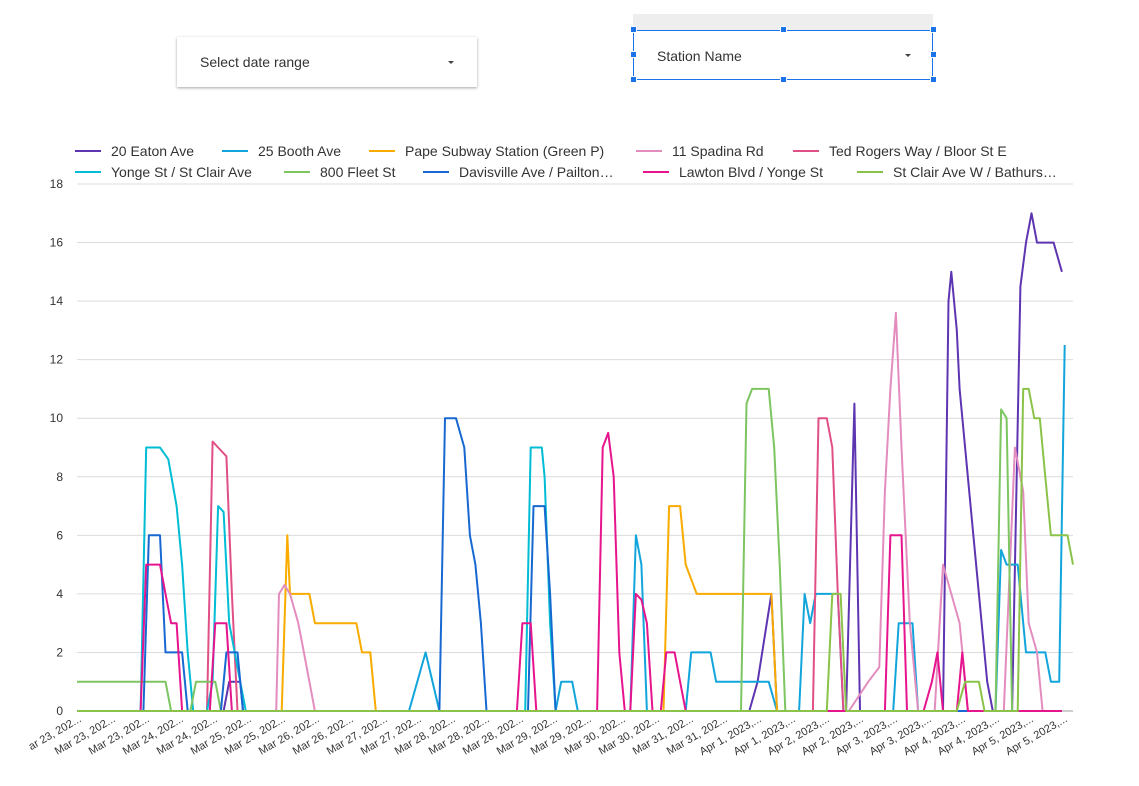  Describe the element at coordinates (59, 652) in the screenshot. I see `y-tick-label: 2` at that location.